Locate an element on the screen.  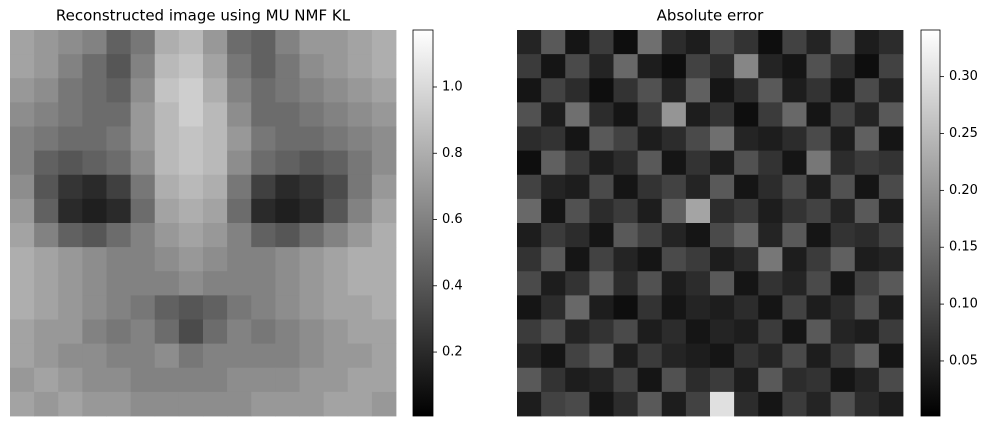
colorbar-tick-label: 0.15 is located at coordinates (963, 247).